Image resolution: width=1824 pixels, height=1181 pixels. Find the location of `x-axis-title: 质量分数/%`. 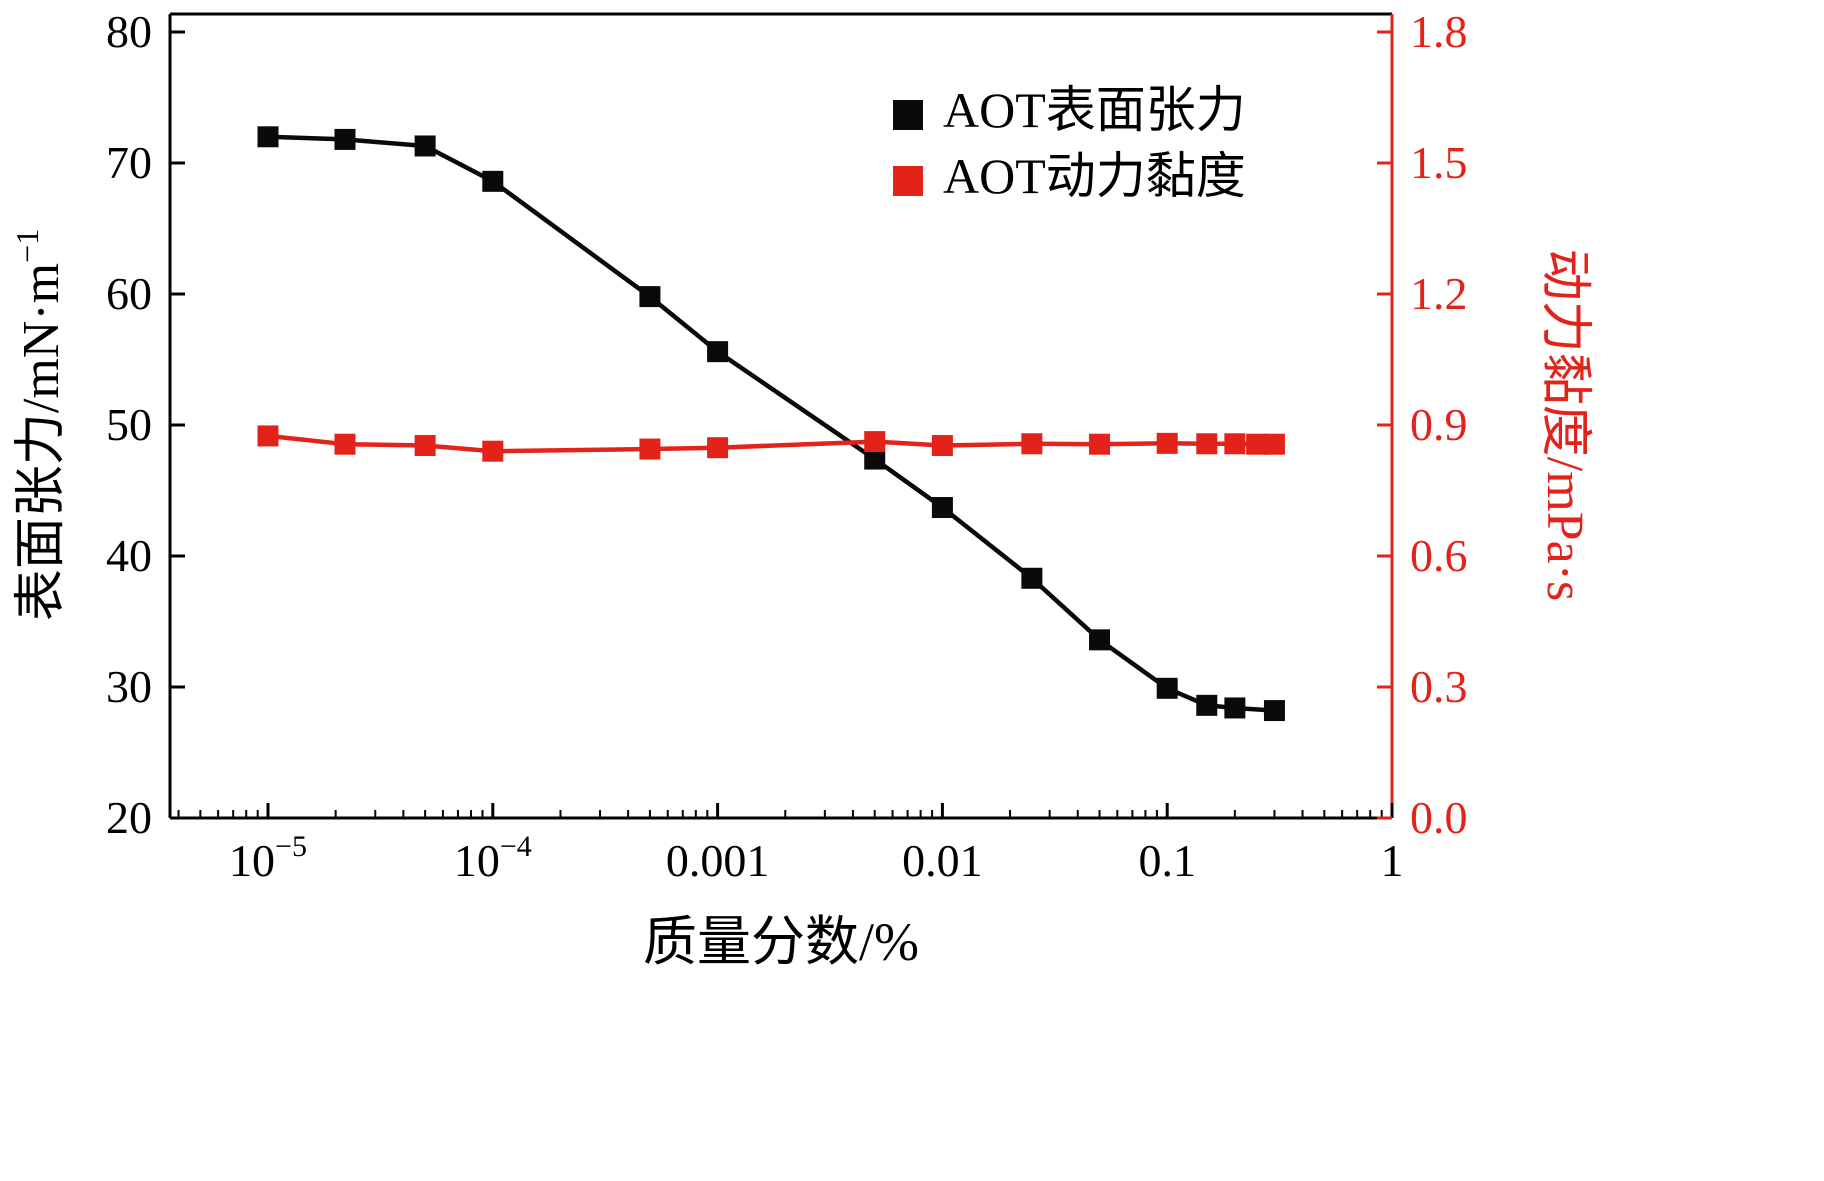

x-axis-title: 质量分数/% is located at coordinates (781, 942).